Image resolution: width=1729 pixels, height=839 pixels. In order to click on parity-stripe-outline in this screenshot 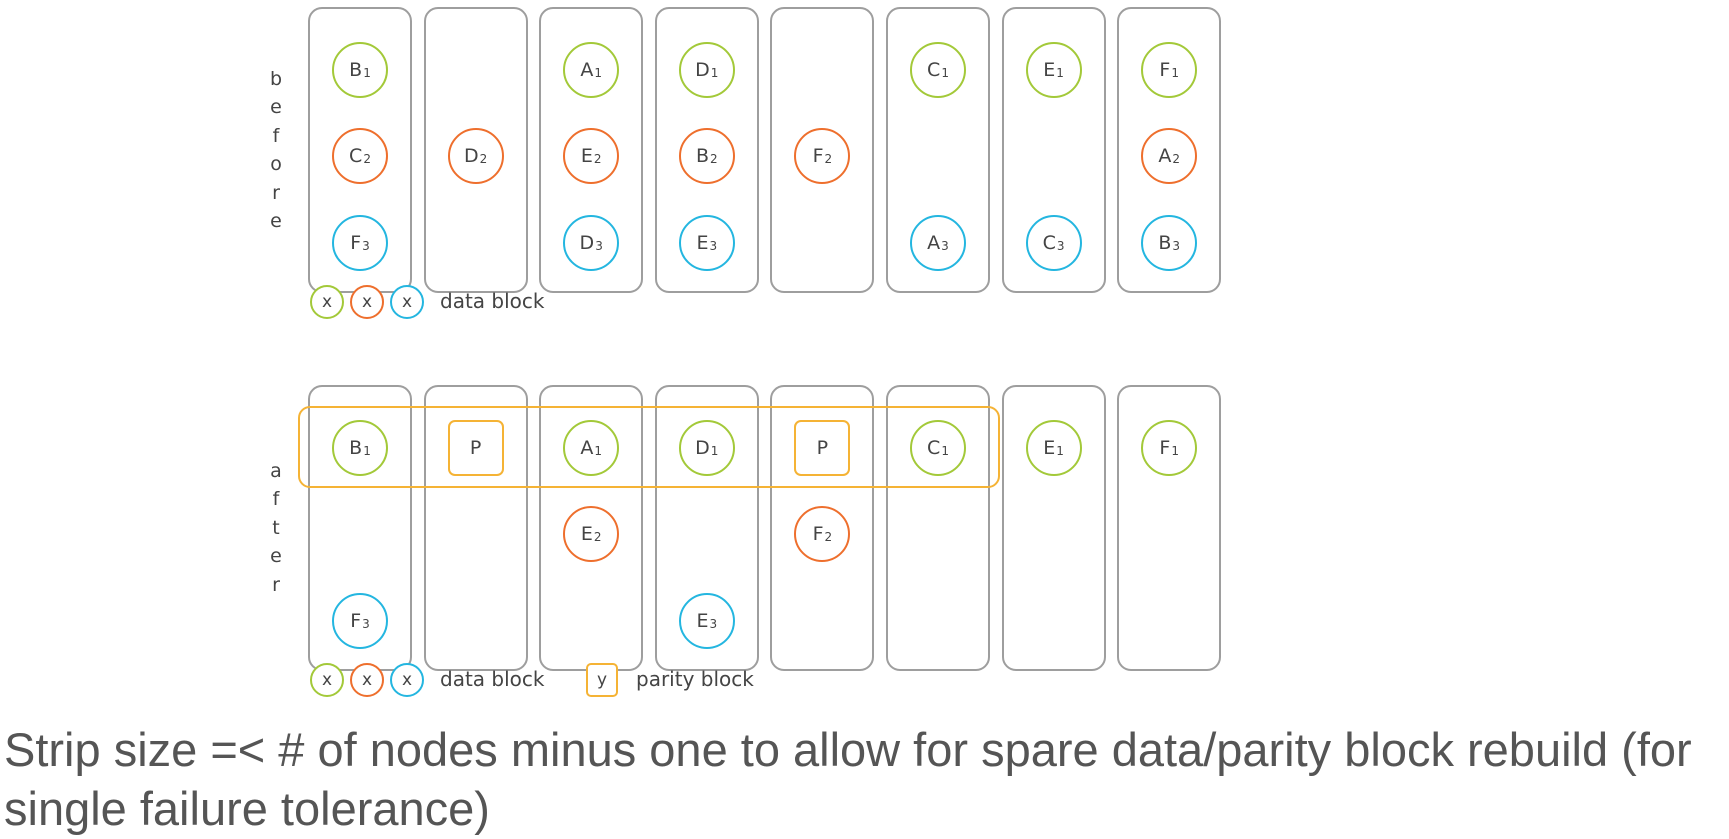, I will do `click(649, 447)`.